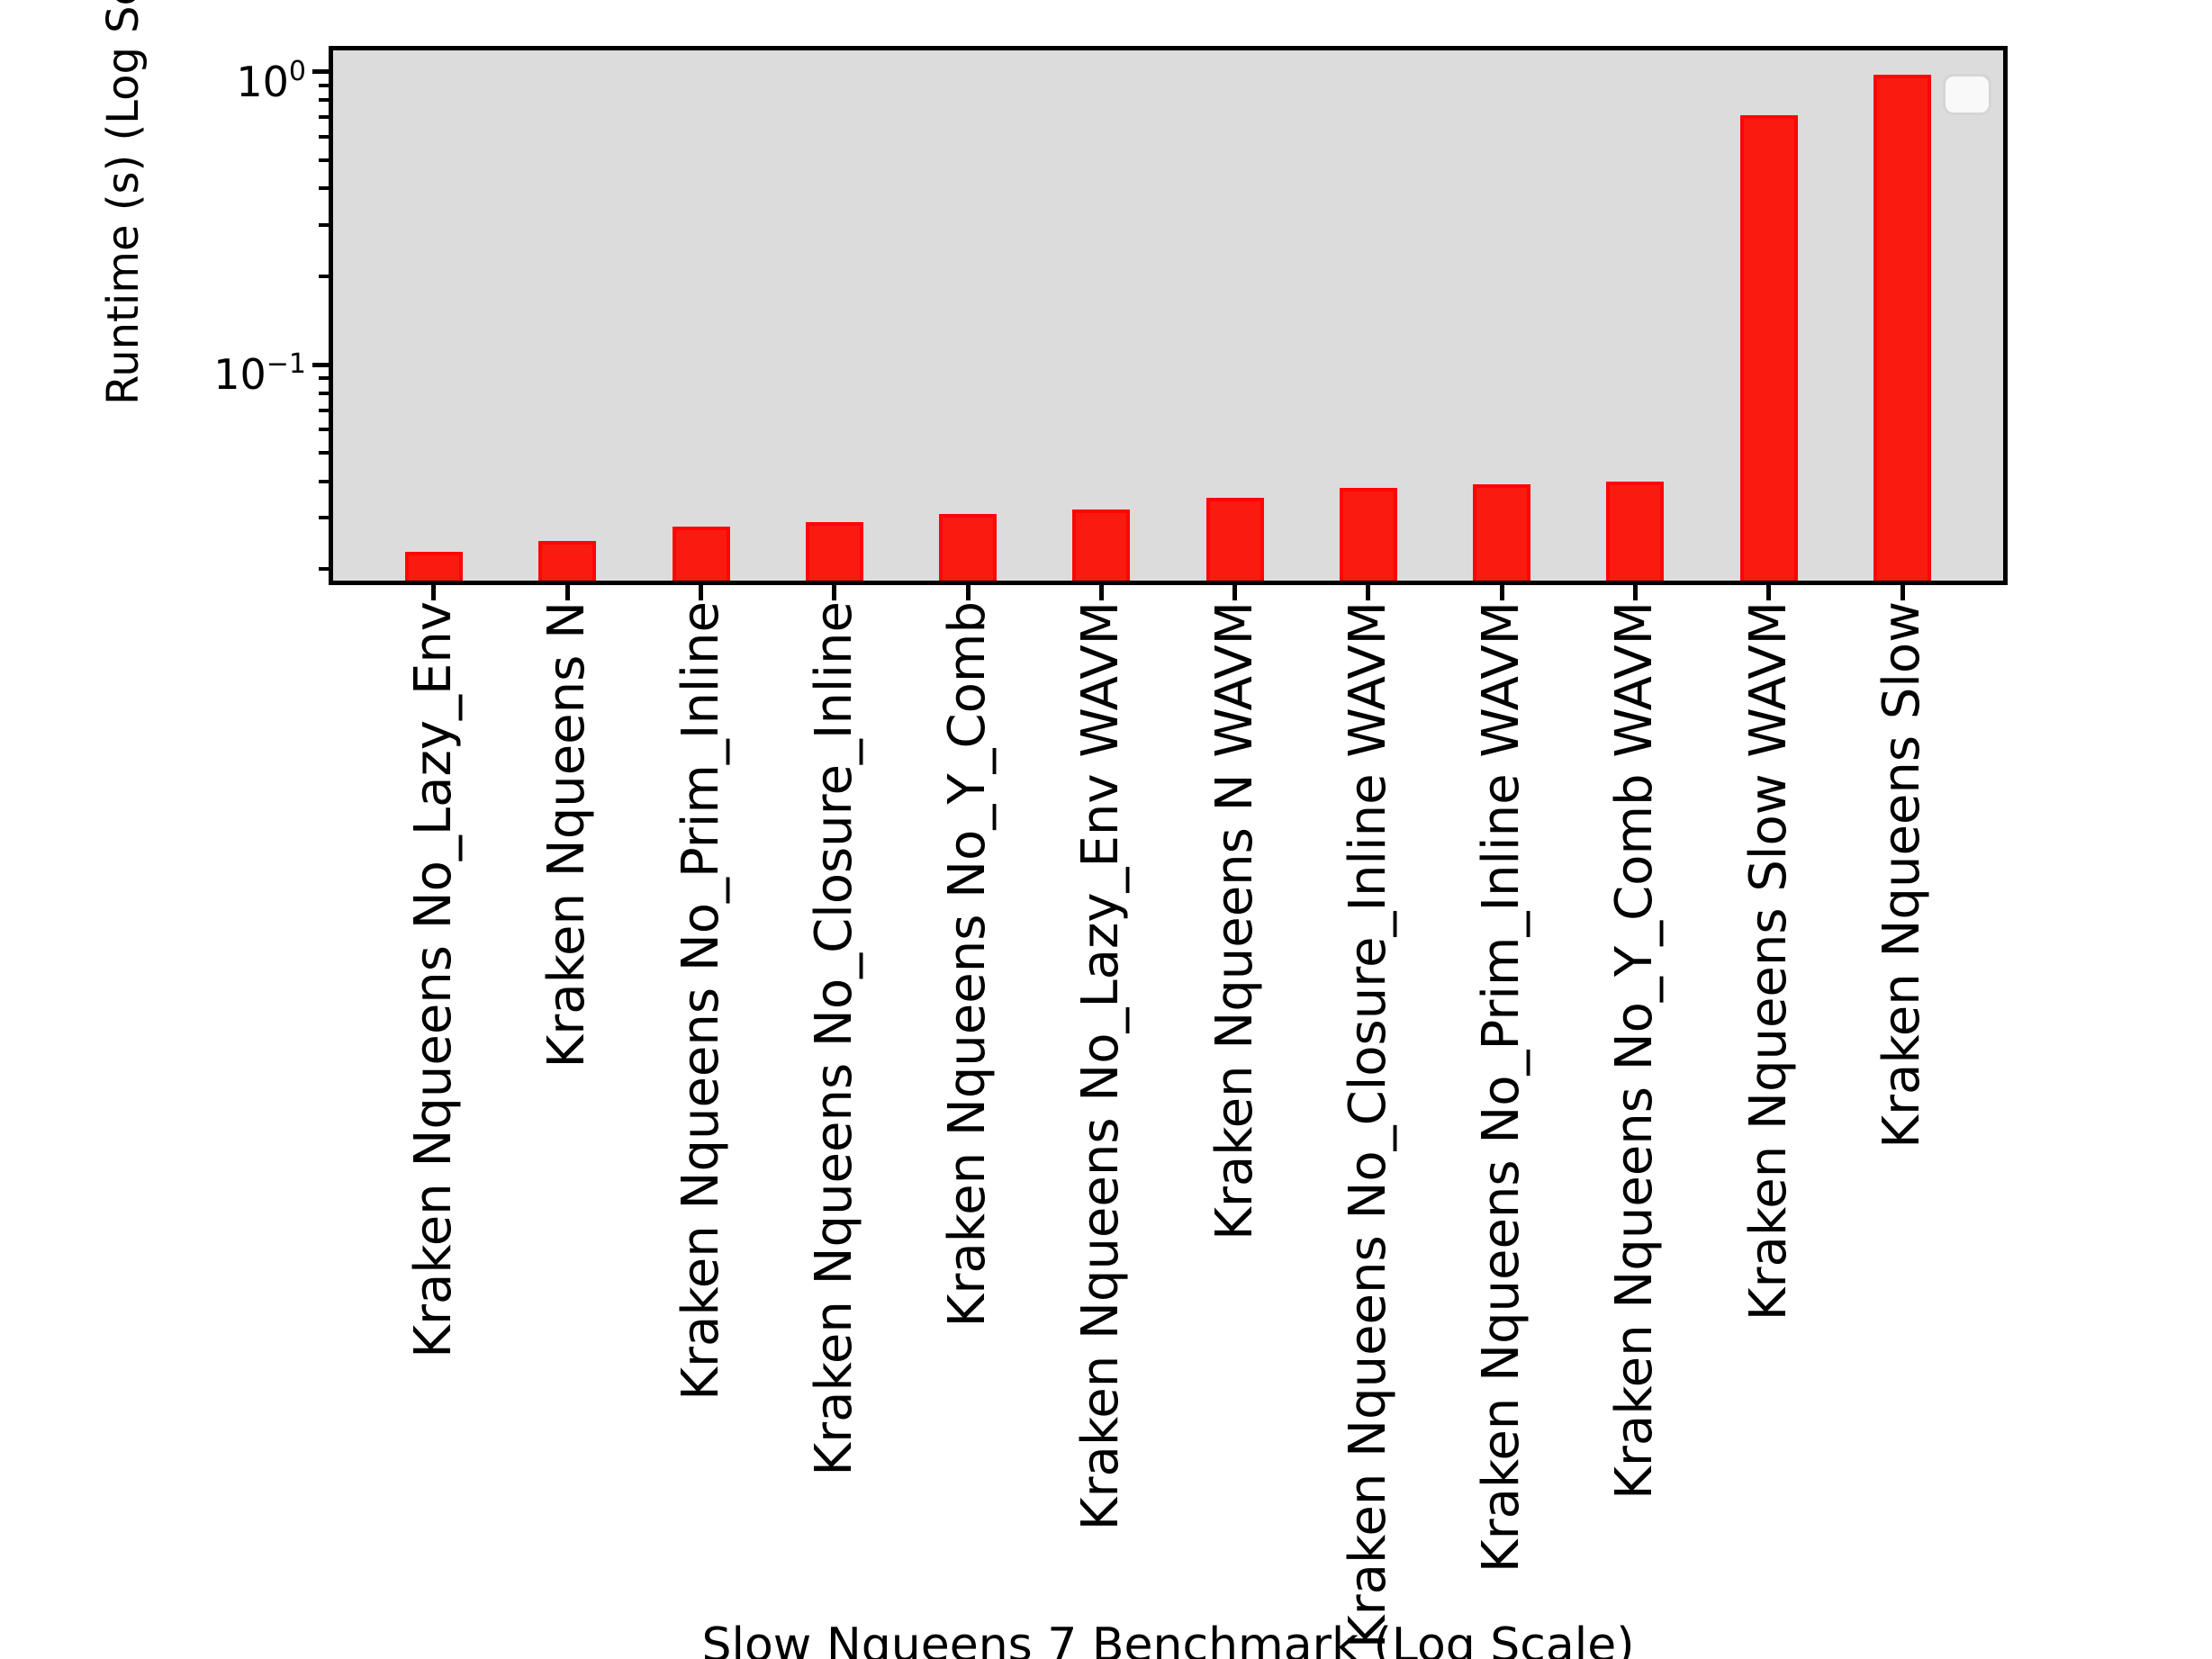  I want to click on legend-empty-box, so click(1967, 94).